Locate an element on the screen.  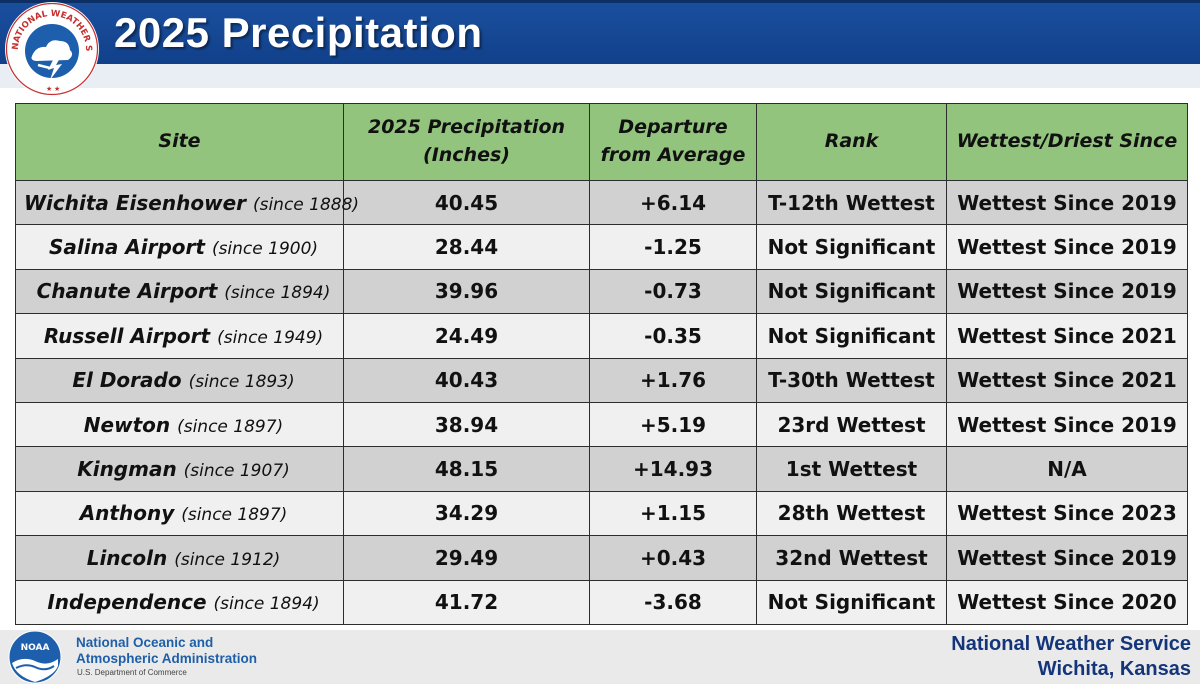
site-since: (since 1900) is located at coordinates (265, 249).